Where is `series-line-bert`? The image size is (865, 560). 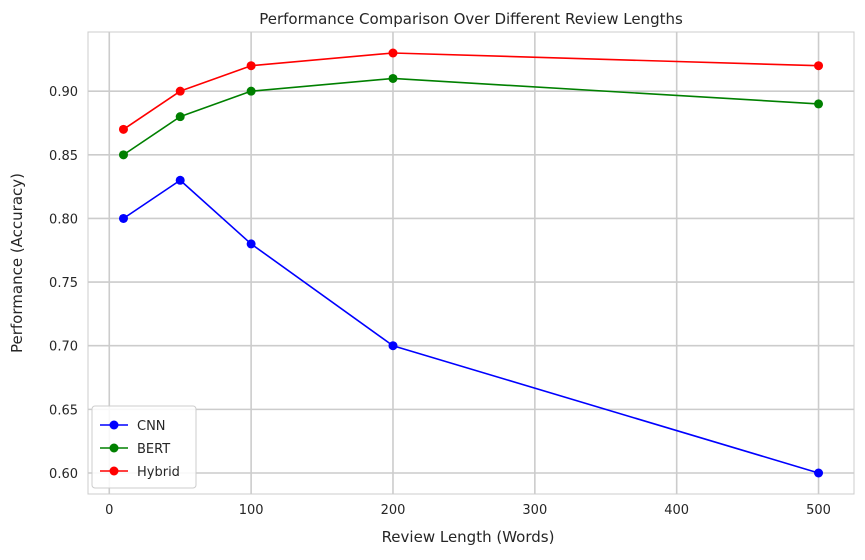 series-line-bert is located at coordinates (471, 116).